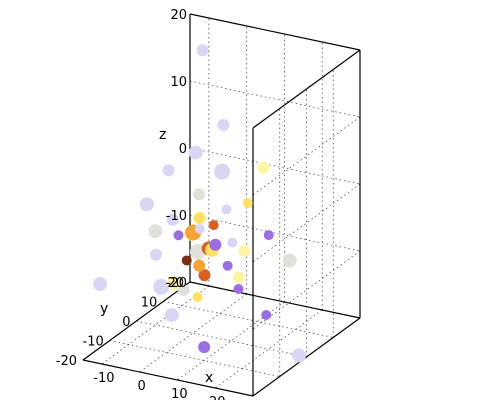  I want to click on z-tick-label: 20, so click(178, 15).